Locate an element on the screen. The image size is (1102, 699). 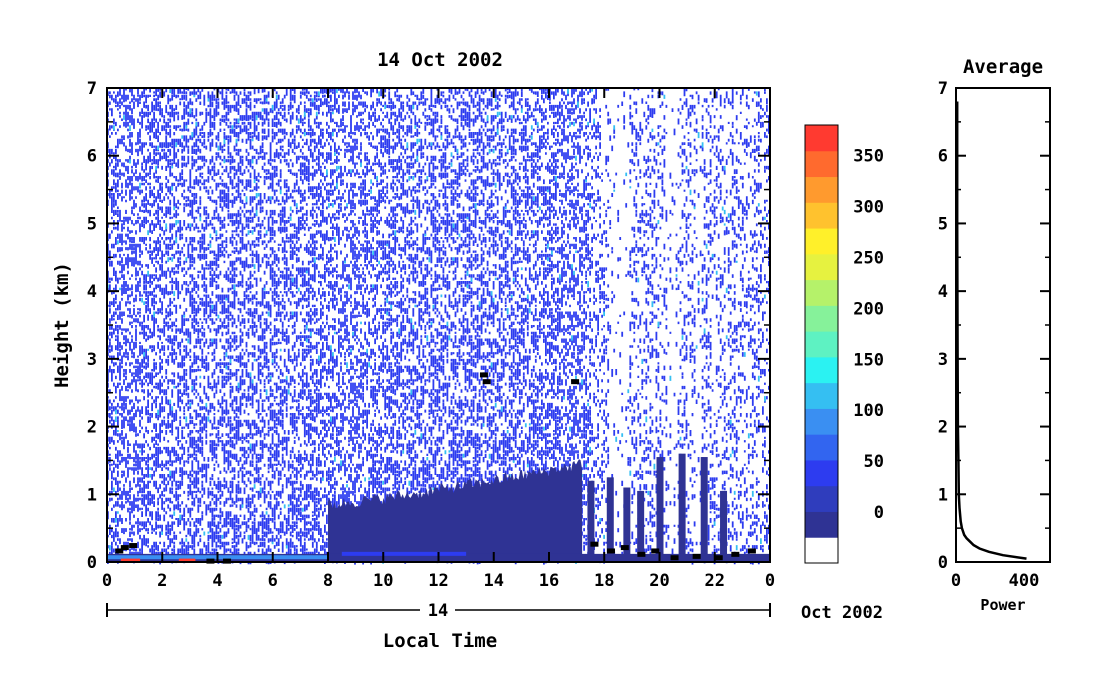
average-x-label: Power is located at coordinates (1002, 605).